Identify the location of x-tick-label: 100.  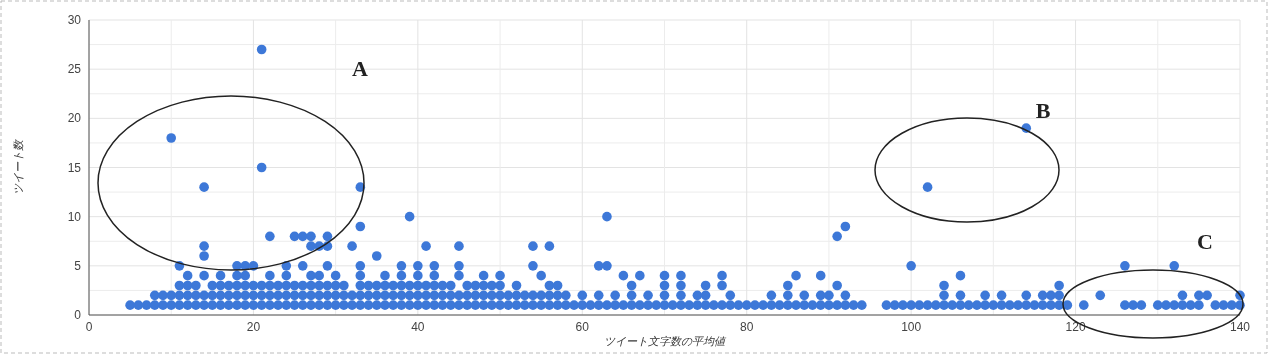
(911, 327).